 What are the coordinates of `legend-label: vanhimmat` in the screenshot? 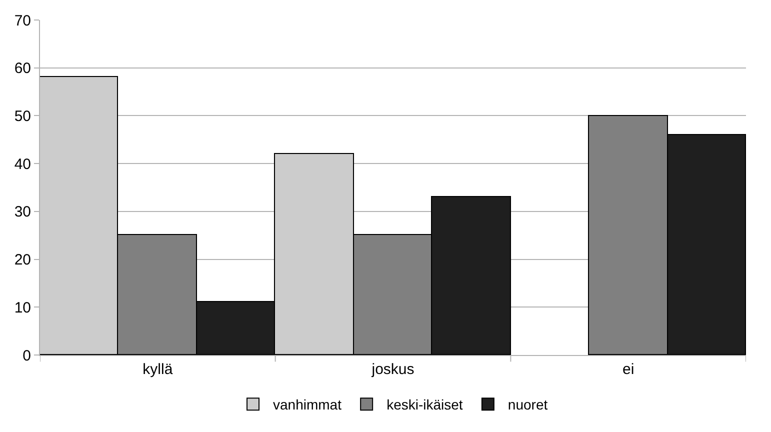 It's located at (307, 404).